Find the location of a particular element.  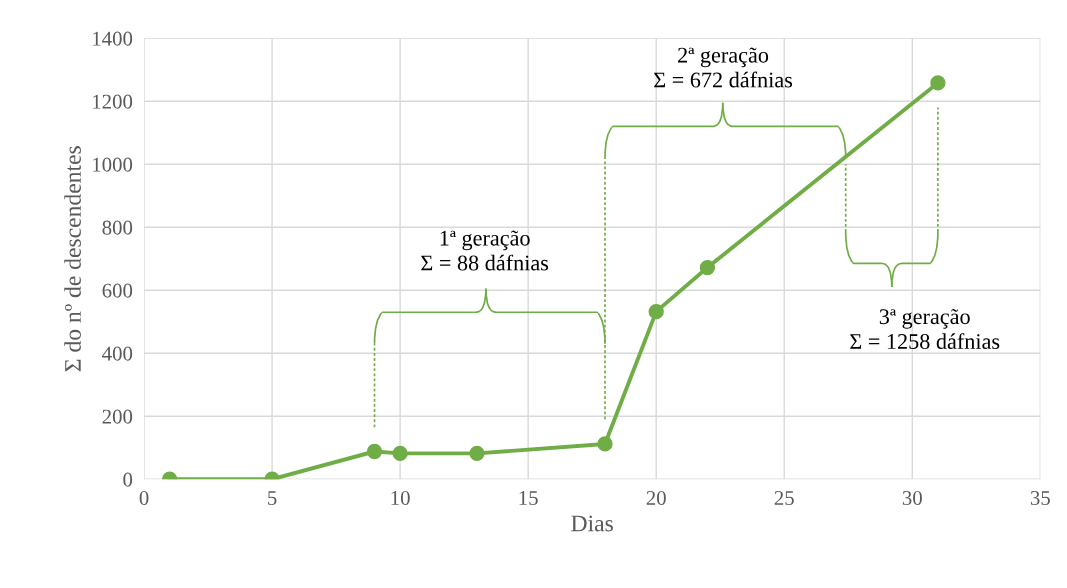

annotation: 2ª geração Σ = 672 dáfnias is located at coordinates (723, 67).